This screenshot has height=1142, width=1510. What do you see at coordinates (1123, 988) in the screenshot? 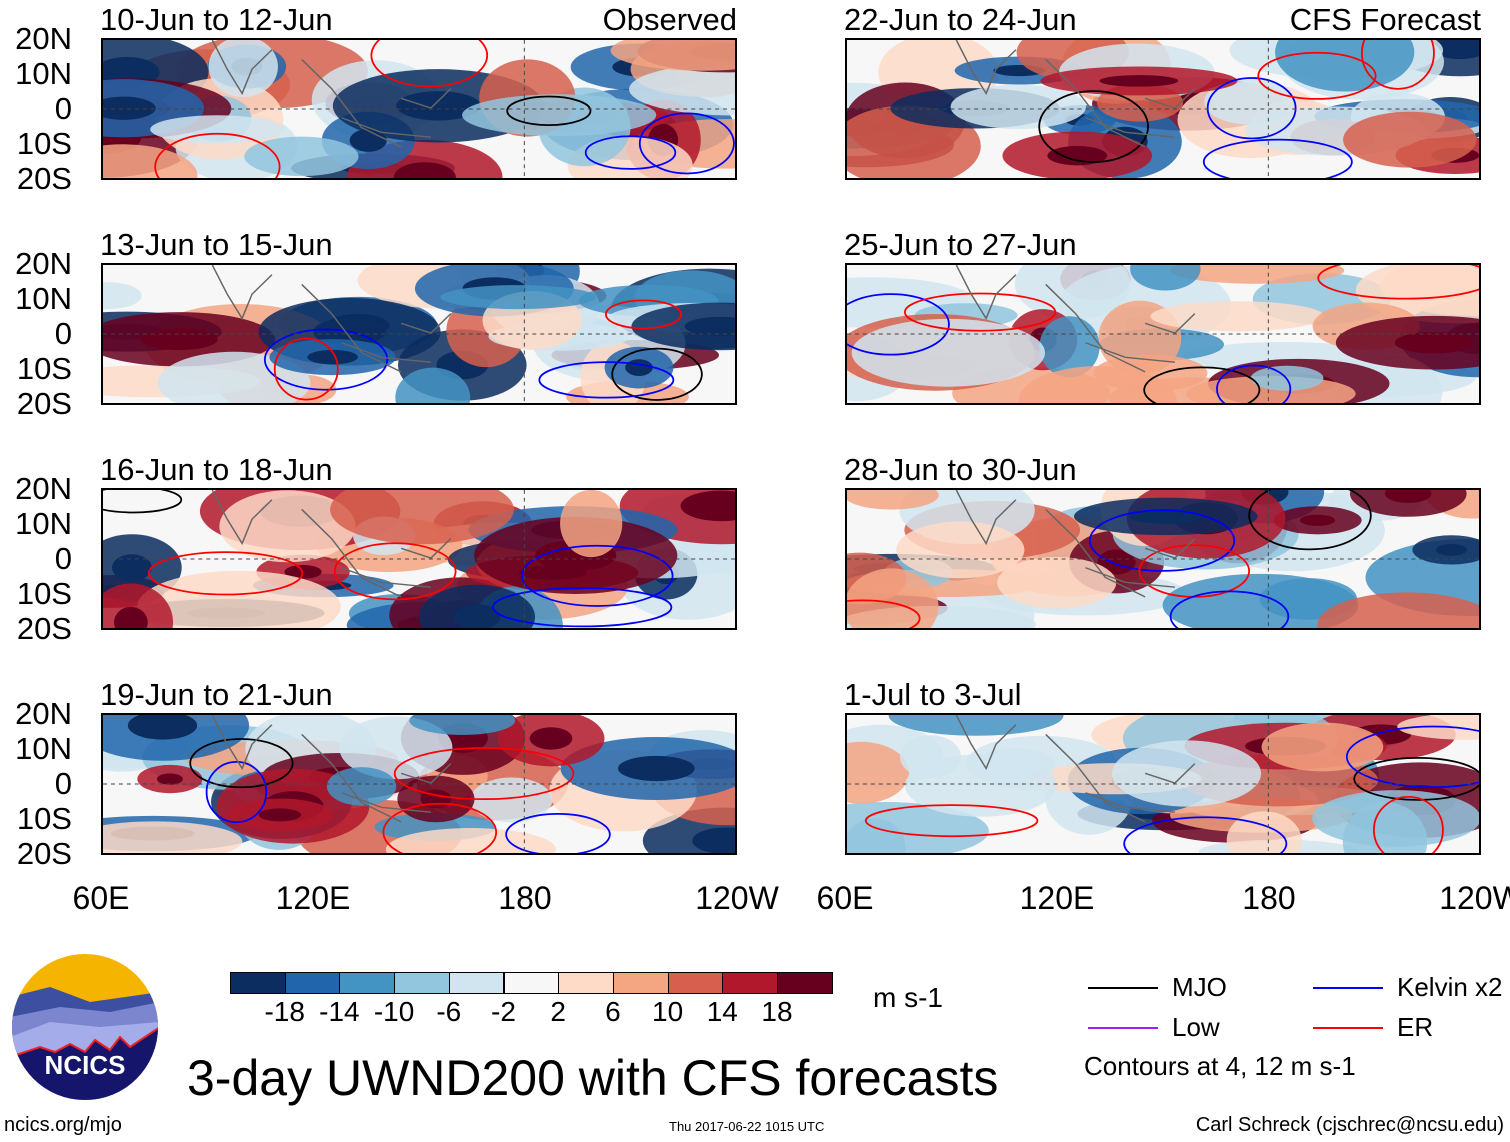
I see `legend-line-mjo` at bounding box center [1123, 988].